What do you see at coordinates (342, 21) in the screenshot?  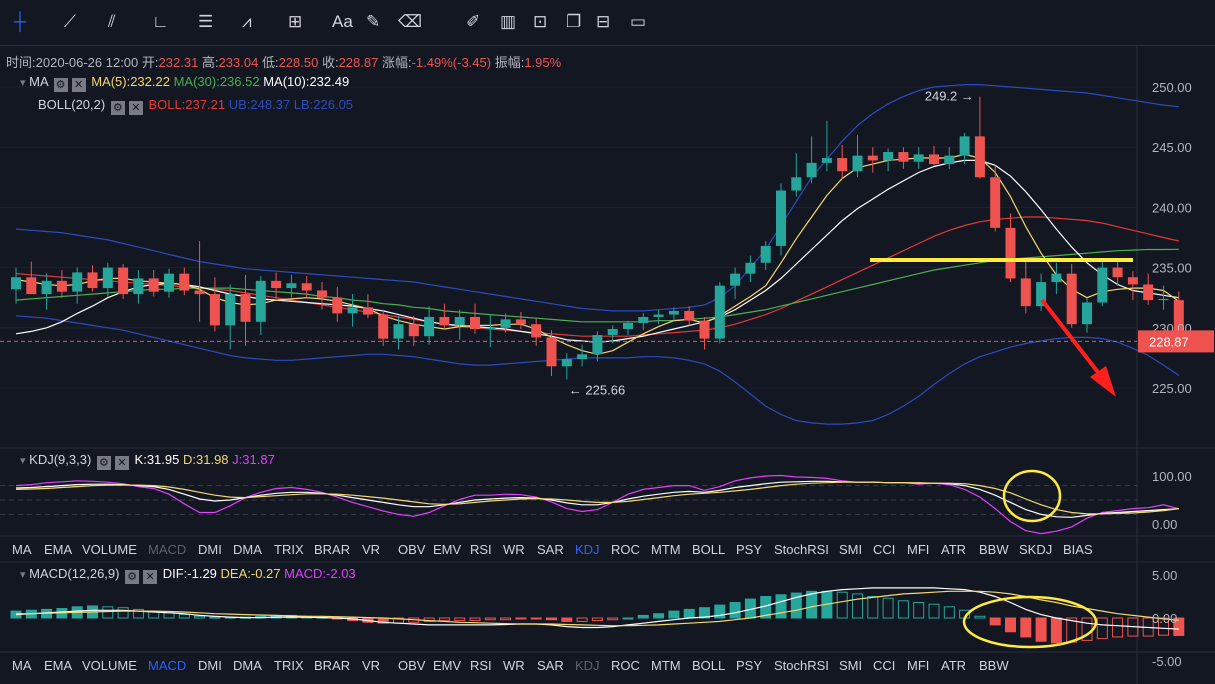 I see `text-tool-button: Aa` at bounding box center [342, 21].